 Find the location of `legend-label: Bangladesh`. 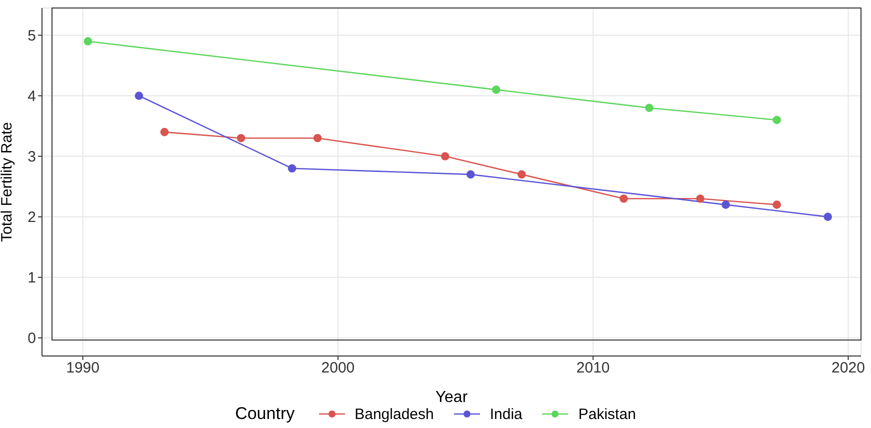

legend-label: Bangladesh is located at coordinates (394, 414).